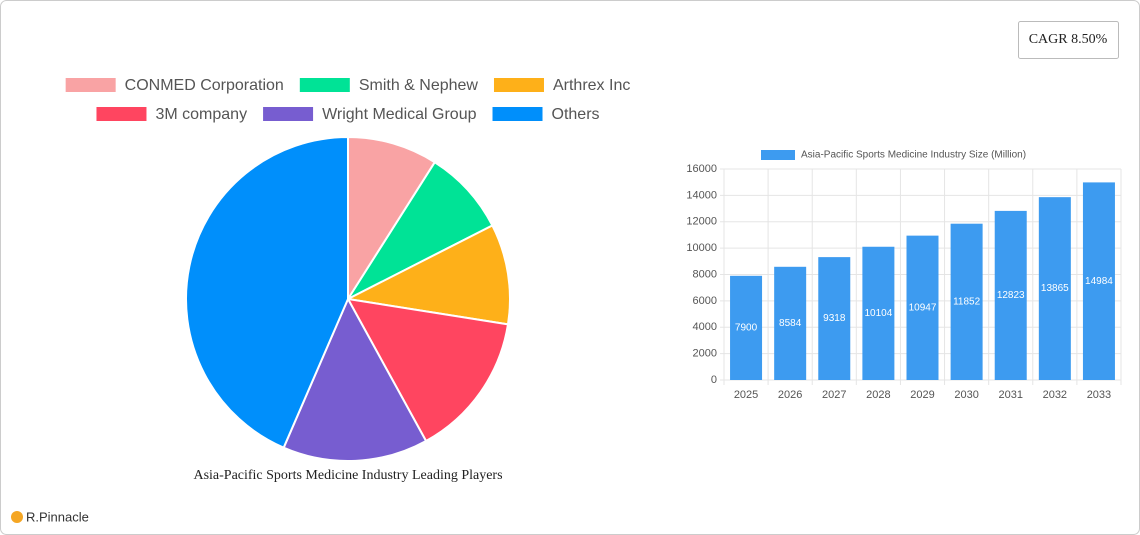 The image size is (1140, 535). What do you see at coordinates (714, 380) in the screenshot?
I see `y-tick-label: 0` at bounding box center [714, 380].